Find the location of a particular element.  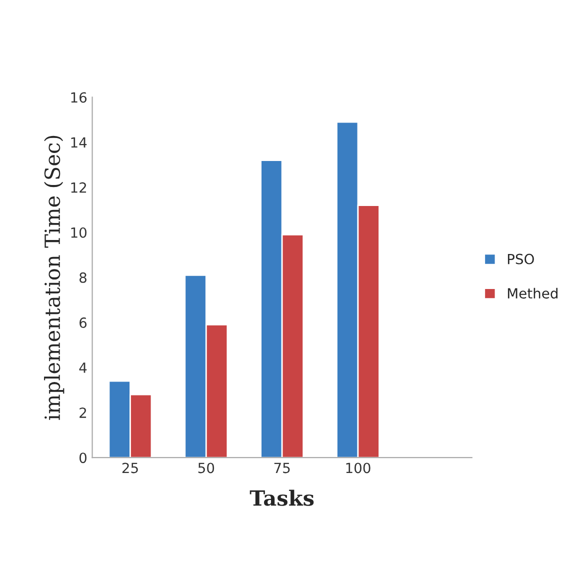

x-tick-label: 100 is located at coordinates (358, 468).